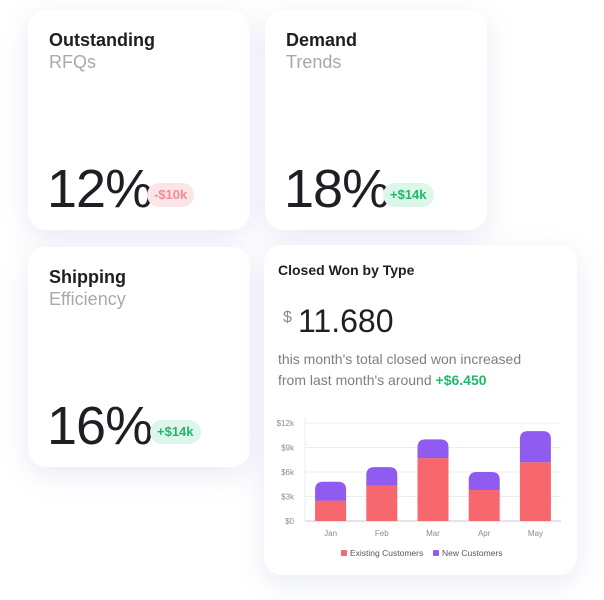 The width and height of the screenshot is (604, 600). Describe the element at coordinates (433, 533) in the screenshot. I see `x-tick-label: Mar` at that location.